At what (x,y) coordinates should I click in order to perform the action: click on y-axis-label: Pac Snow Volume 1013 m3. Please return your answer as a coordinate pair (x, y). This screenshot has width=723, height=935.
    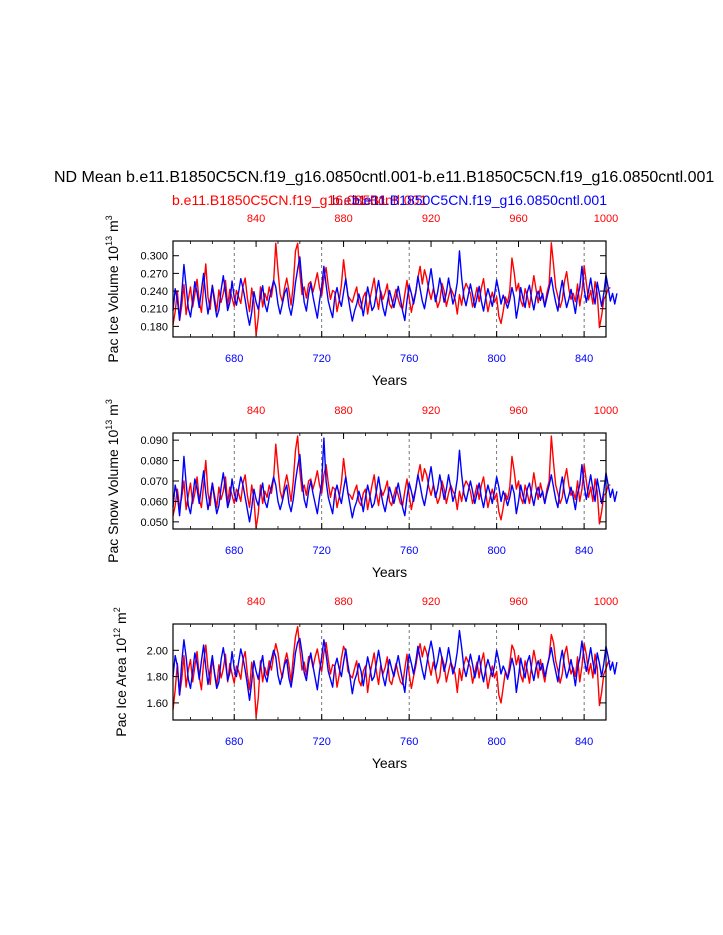
    Looking at the image, I should click on (112, 481).